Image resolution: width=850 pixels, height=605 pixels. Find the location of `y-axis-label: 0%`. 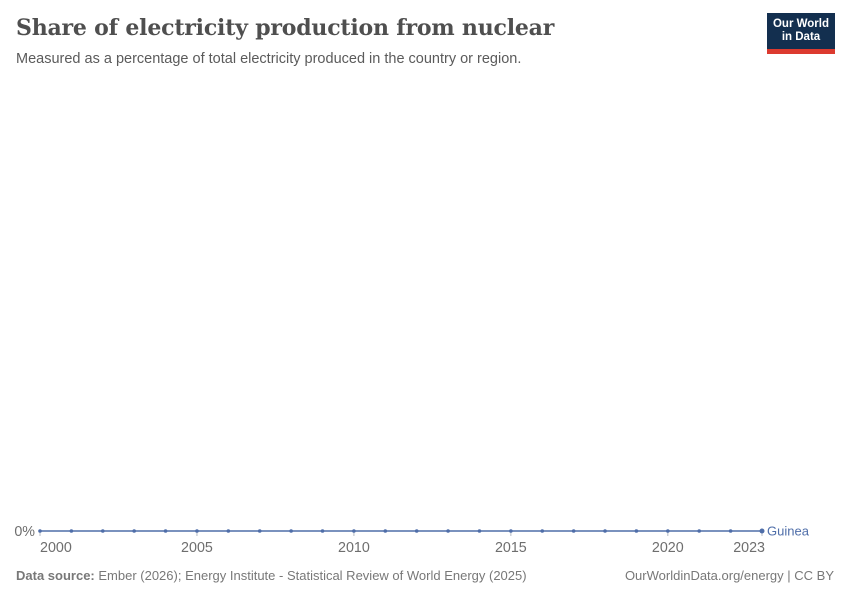

y-axis-label: 0% is located at coordinates (24, 532).